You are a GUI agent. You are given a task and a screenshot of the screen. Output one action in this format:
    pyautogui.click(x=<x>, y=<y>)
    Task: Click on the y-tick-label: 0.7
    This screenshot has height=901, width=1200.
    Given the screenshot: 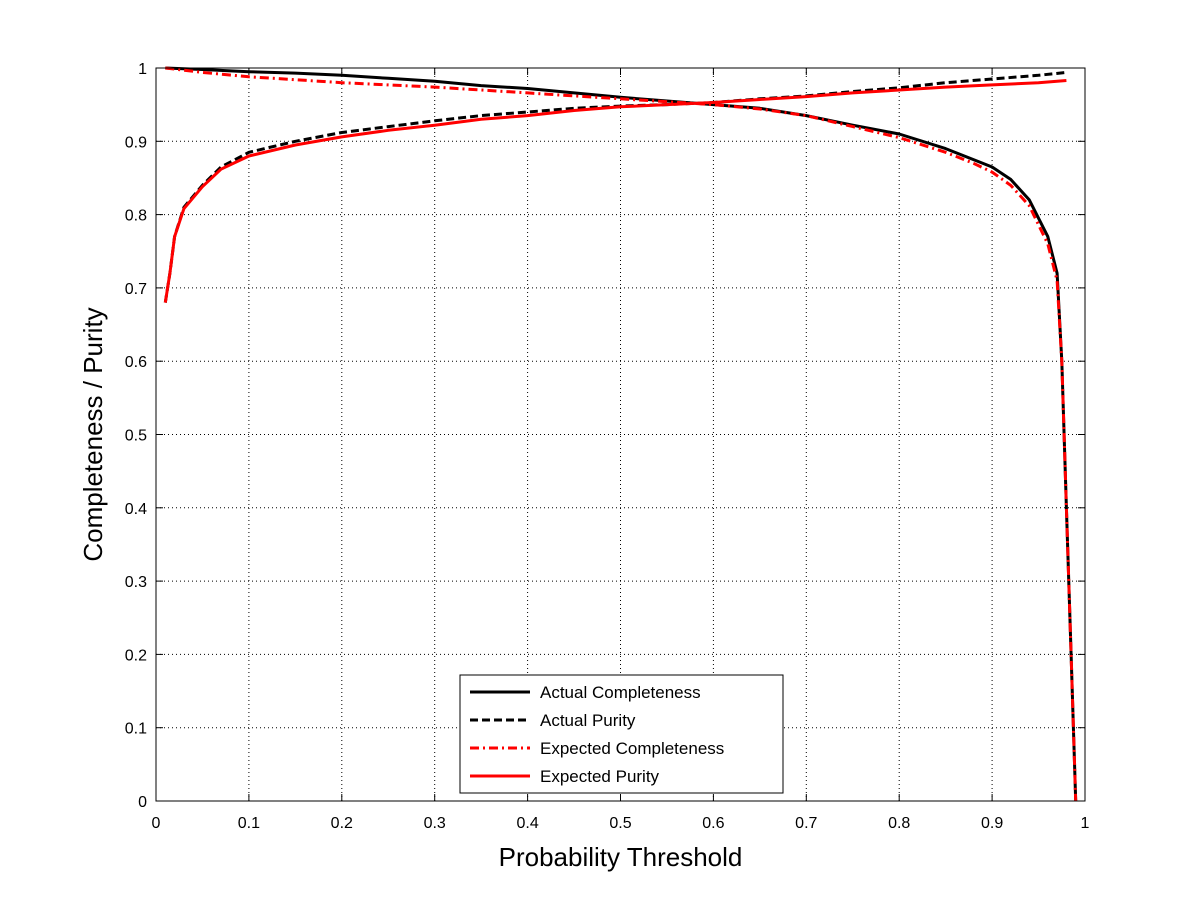 What is the action you would take?
    pyautogui.click(x=136, y=289)
    